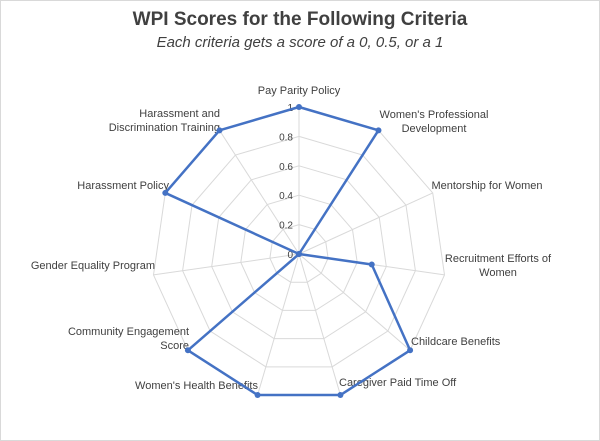  I want to click on tick-label-0: 0, so click(290, 255).